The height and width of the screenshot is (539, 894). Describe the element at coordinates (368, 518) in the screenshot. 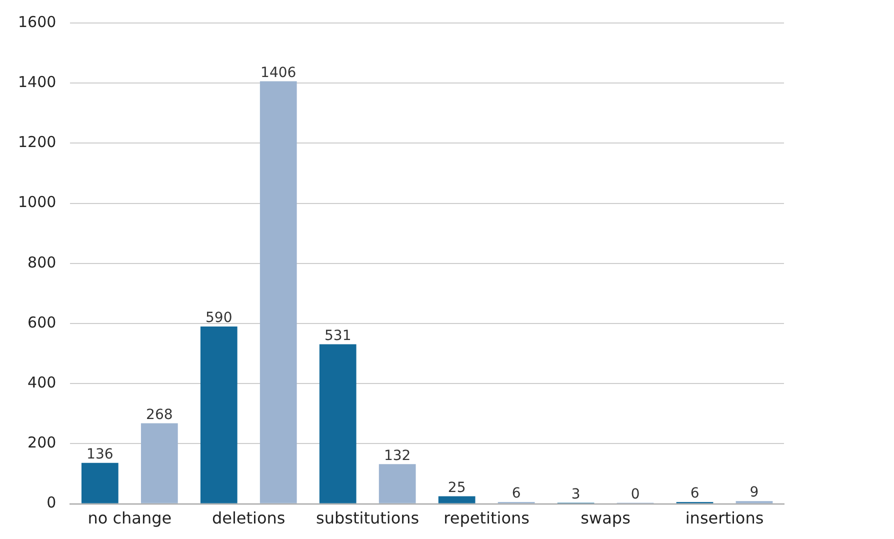

I see `x-tick-label: substitutions` at that location.